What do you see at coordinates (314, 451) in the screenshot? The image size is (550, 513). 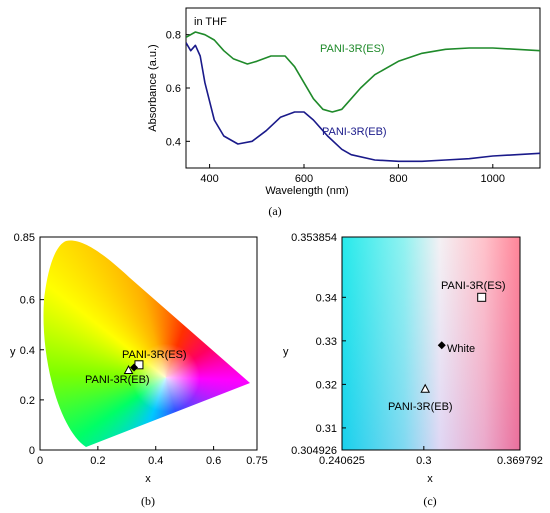 I see `zoom-y-tick-label: 0.304926` at bounding box center [314, 451].